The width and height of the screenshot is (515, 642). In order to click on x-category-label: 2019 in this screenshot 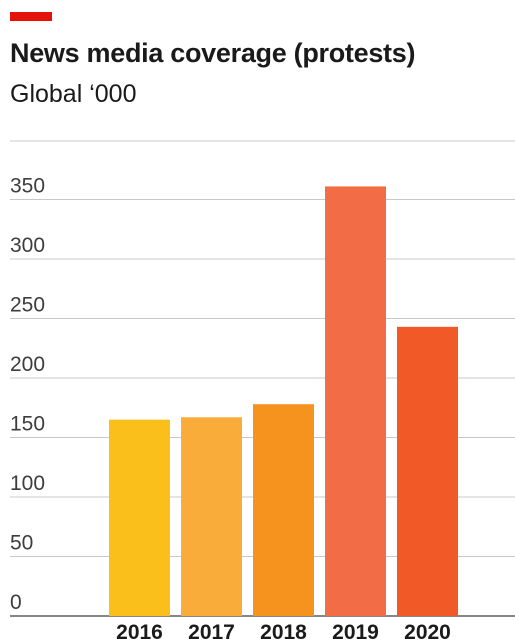, I will do `click(355, 631)`.